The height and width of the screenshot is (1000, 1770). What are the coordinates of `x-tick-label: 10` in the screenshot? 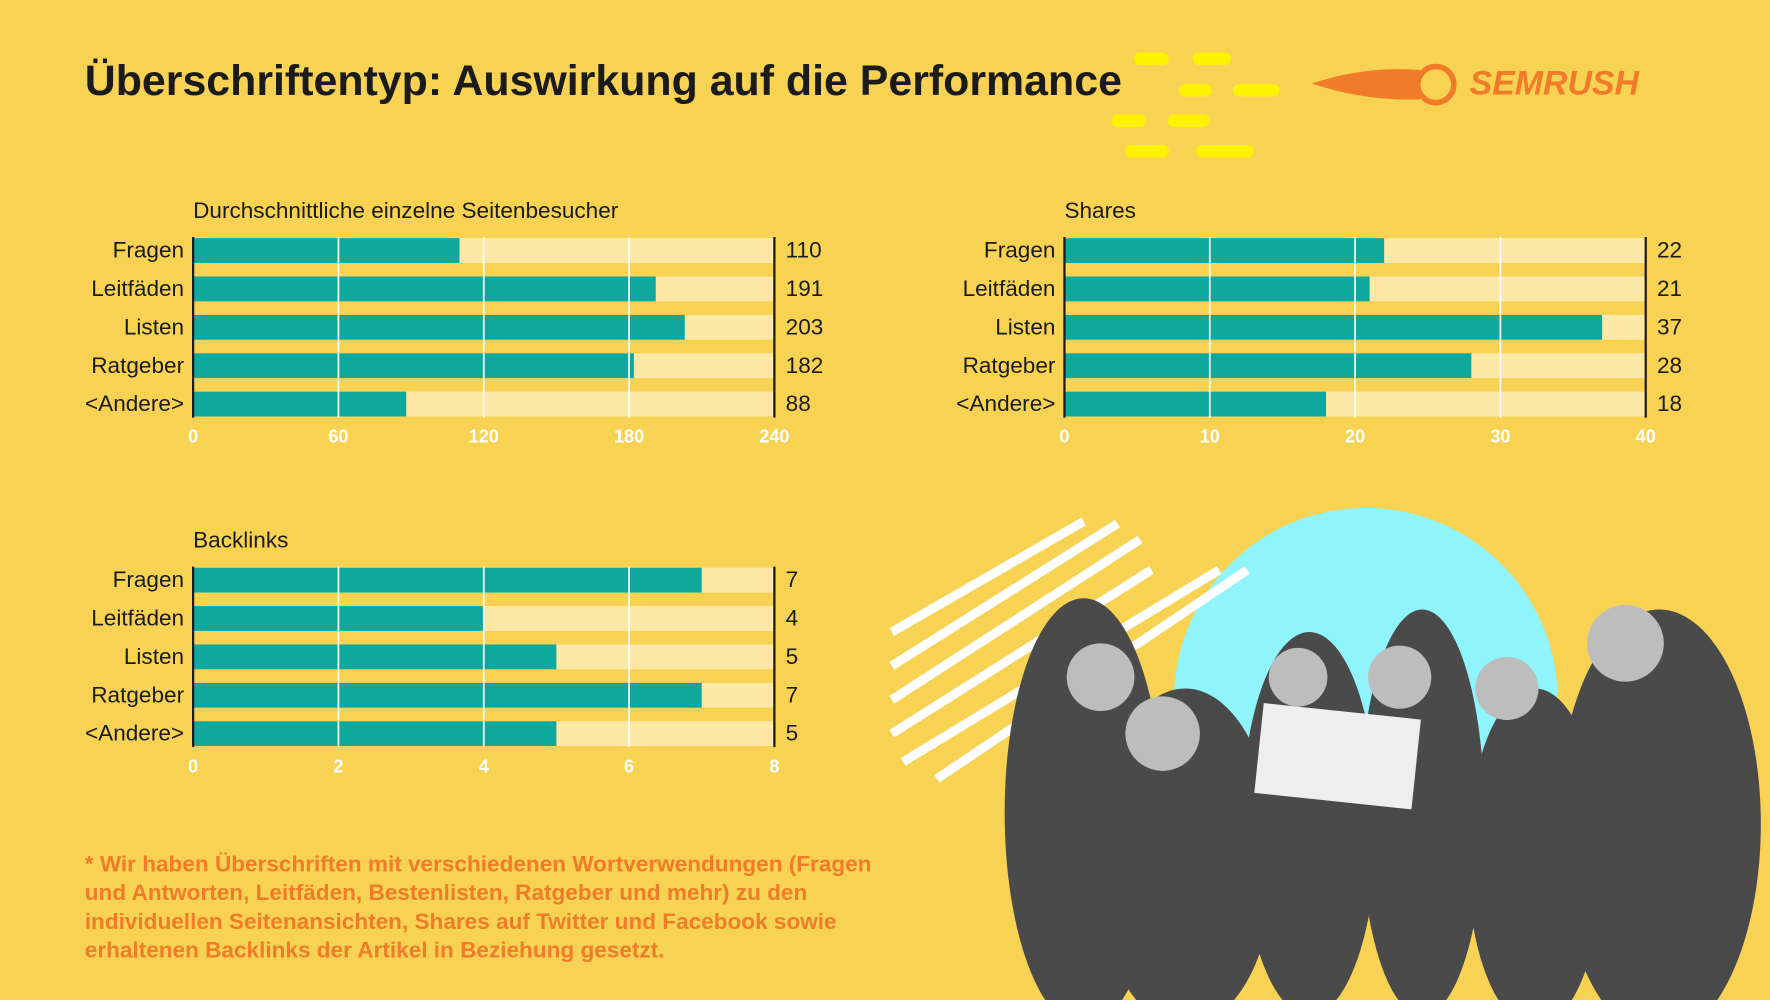 It's located at (1210, 437).